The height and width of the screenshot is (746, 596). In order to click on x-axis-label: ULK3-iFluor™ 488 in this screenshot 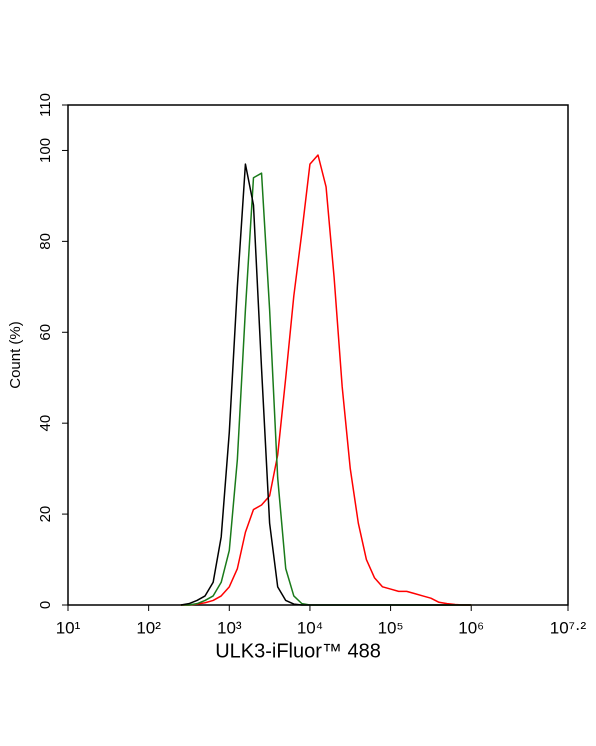, I will do `click(298, 651)`.